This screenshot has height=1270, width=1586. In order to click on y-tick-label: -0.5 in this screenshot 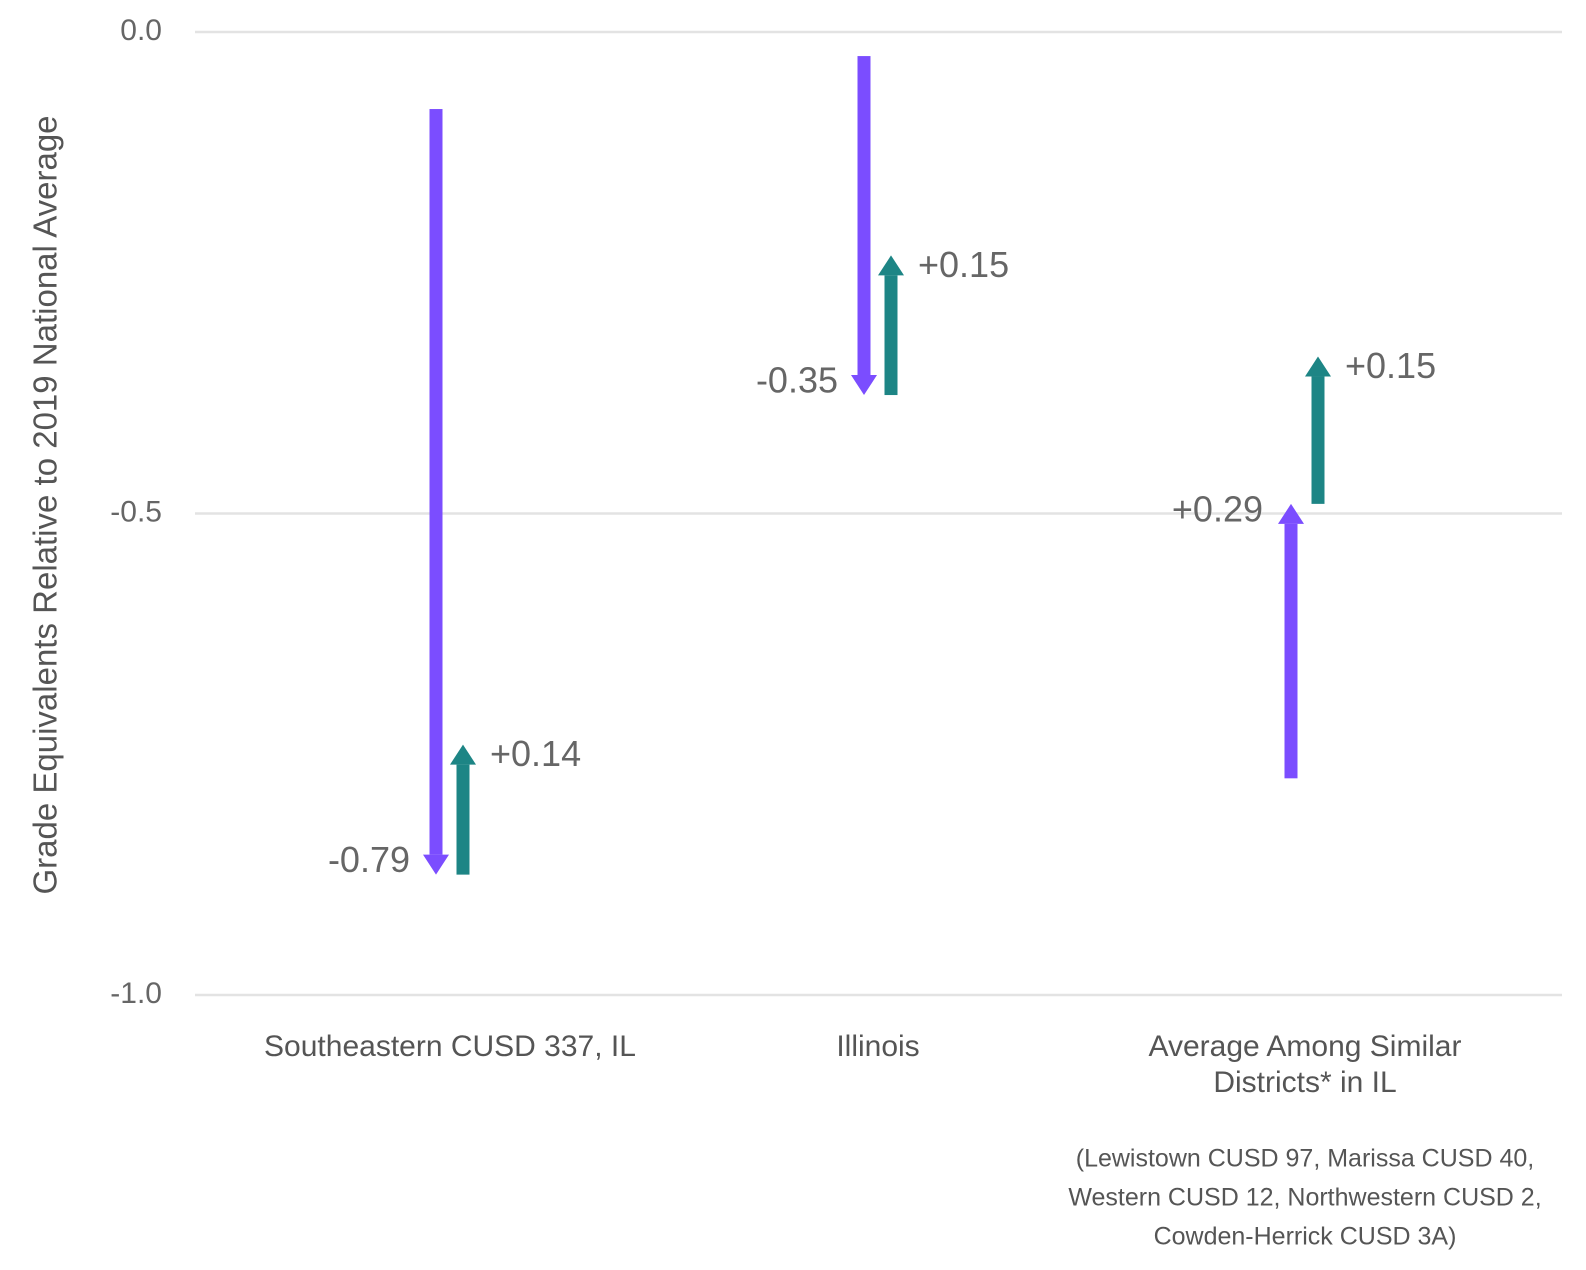, I will do `click(136, 511)`.